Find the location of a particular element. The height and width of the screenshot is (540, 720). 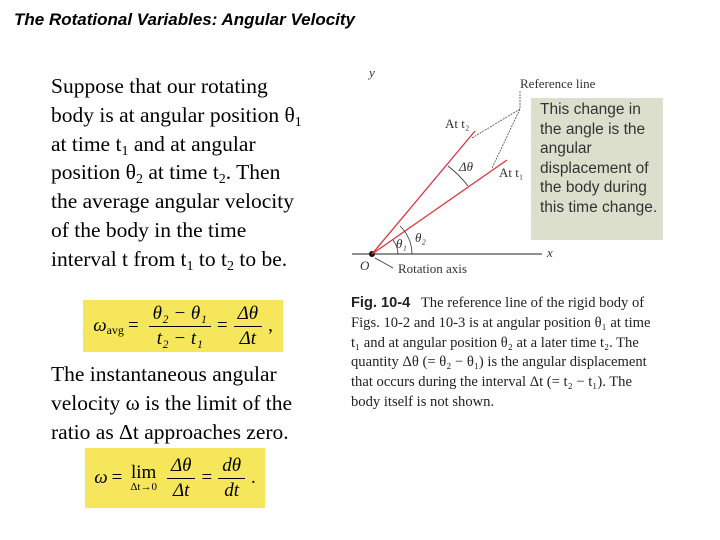

paragraph-line: Suppose that our rotating is located at coordinates (176, 86).